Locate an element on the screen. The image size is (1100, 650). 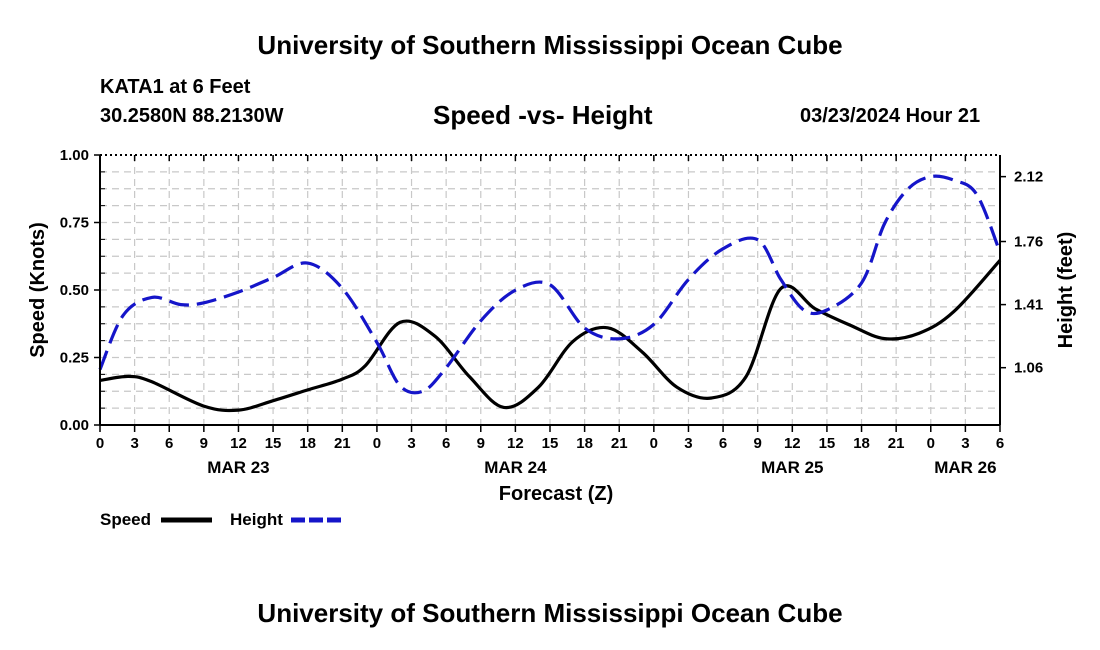
y-tick-label-left: 1.00 is located at coordinates (74, 155).